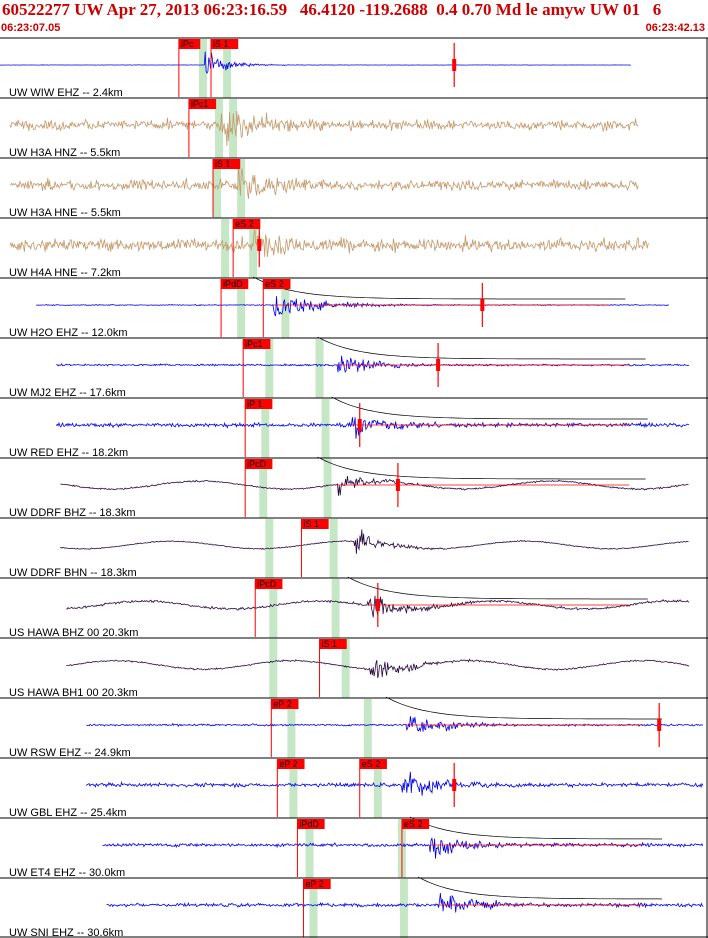 Image resolution: width=708 pixels, height=938 pixels. Describe the element at coordinates (67, 873) in the screenshot. I see `station-label: UW ET4 EHZ -- 30.0km` at that location.